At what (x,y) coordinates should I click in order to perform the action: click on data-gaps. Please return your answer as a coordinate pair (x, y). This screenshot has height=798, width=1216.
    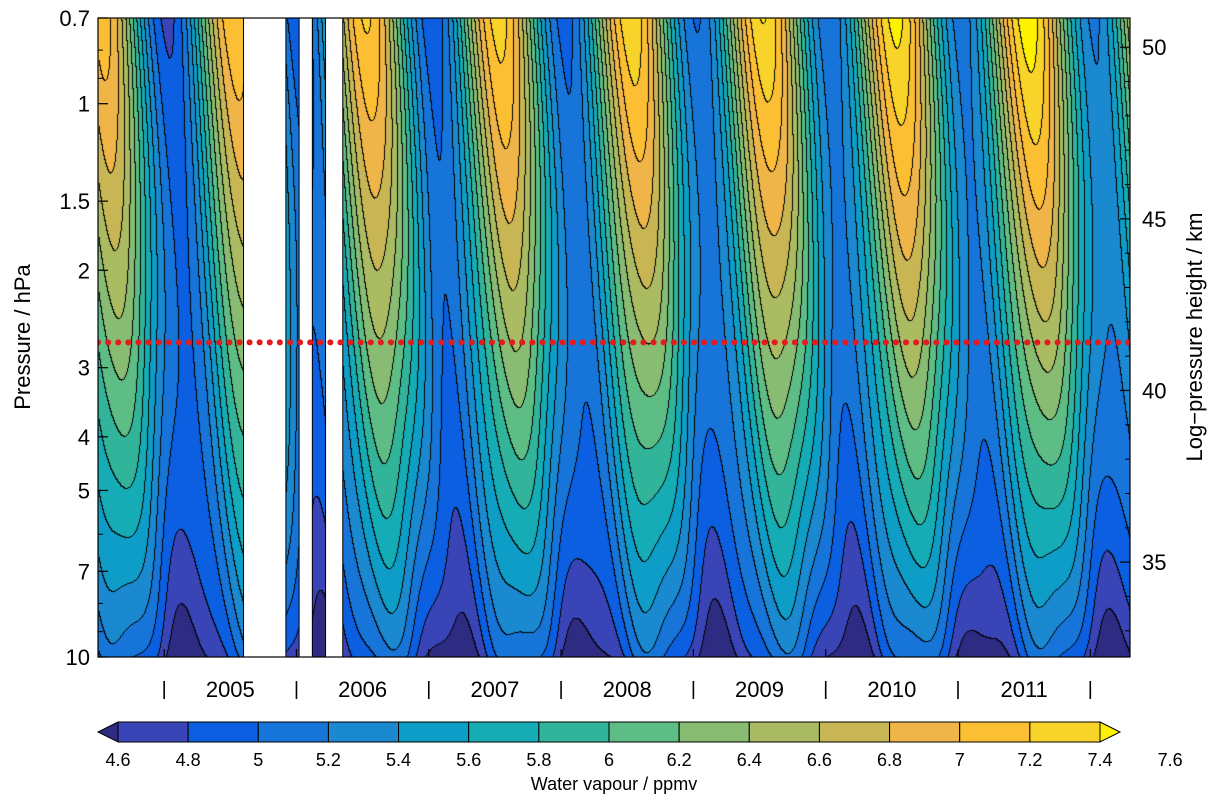
    Looking at the image, I should click on (293, 337).